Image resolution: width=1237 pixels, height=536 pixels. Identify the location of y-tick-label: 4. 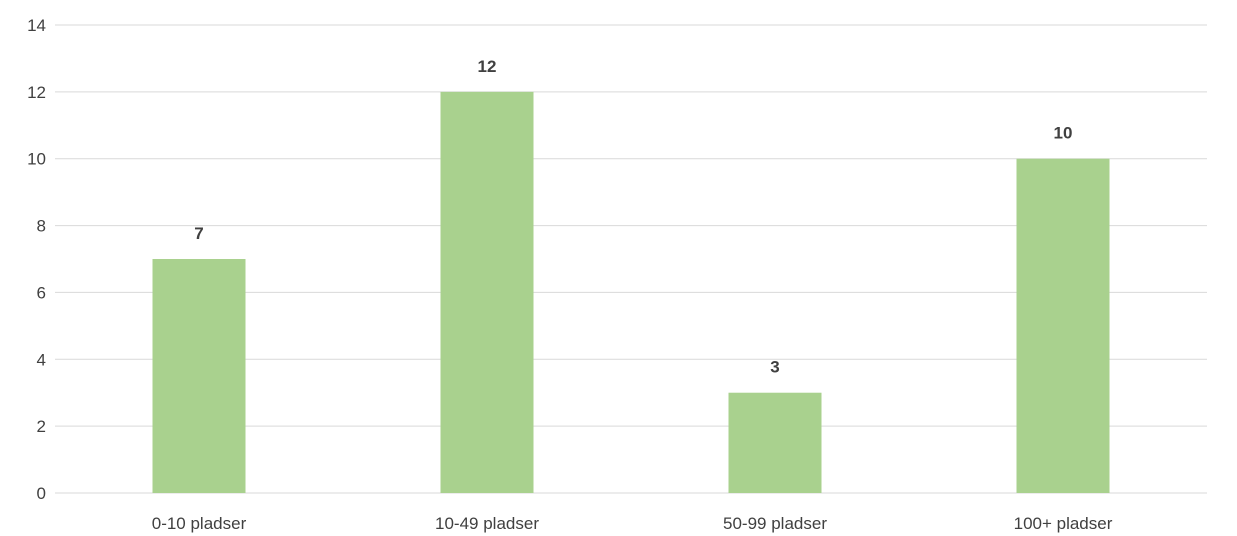
(41, 359).